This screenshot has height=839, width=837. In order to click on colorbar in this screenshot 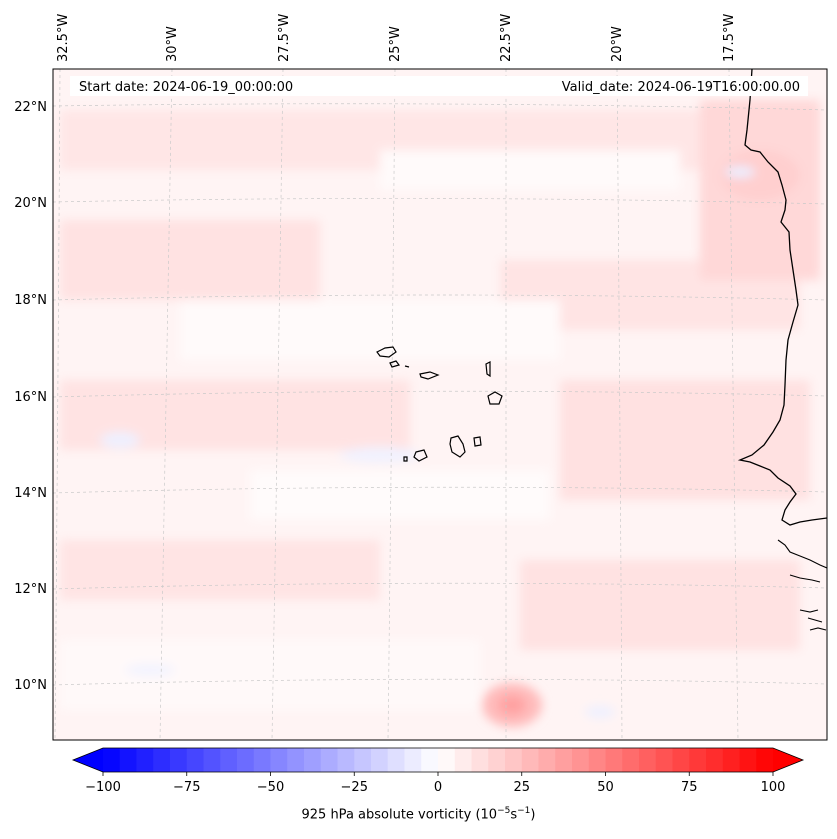, I will do `click(438, 760)`.